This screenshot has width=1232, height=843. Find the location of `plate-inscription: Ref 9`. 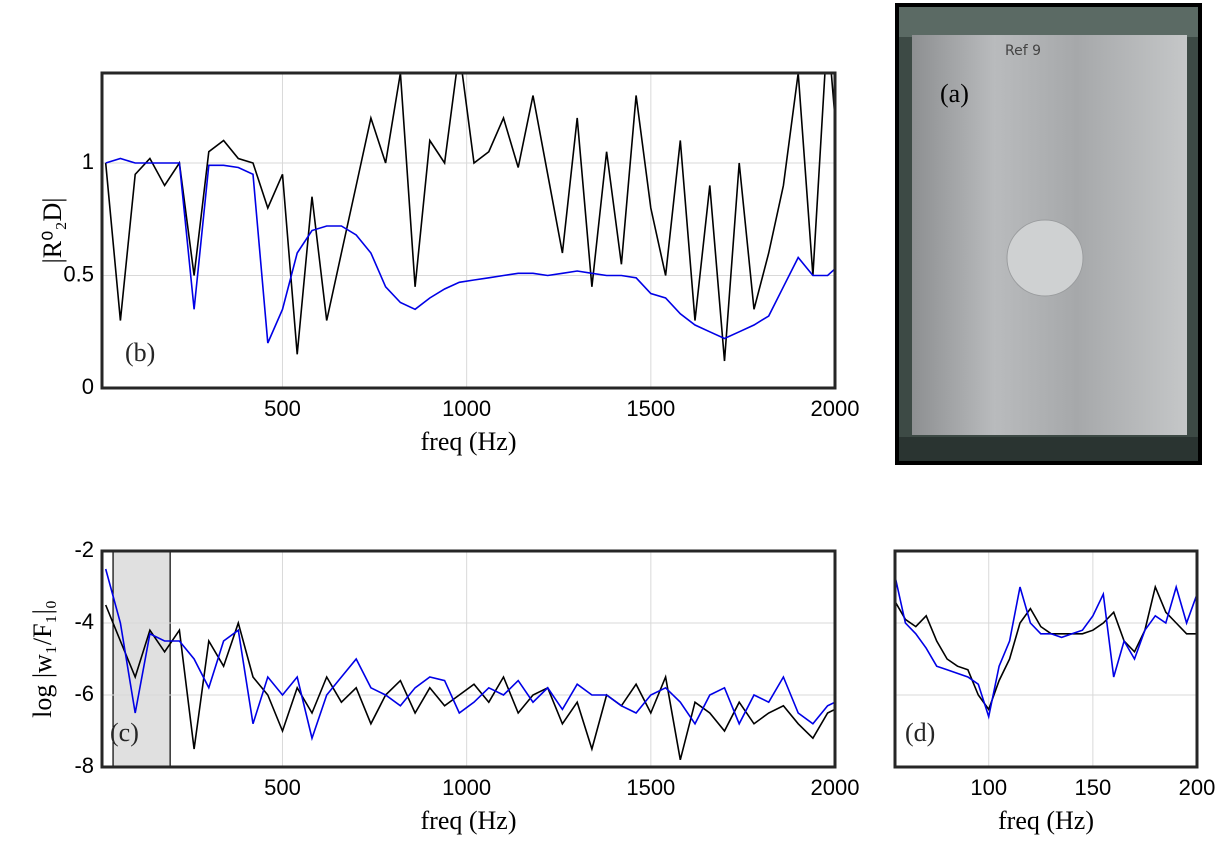

plate-inscription: Ref 9 is located at coordinates (1023, 51).